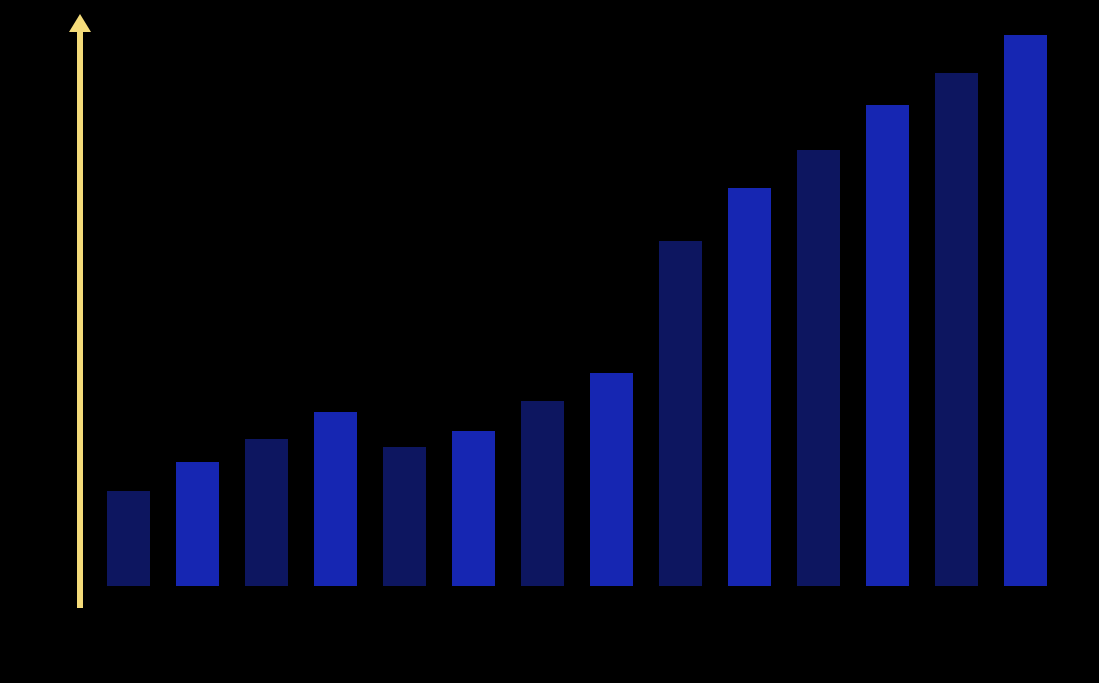 This screenshot has width=1099, height=683. Describe the element at coordinates (80, 319) in the screenshot. I see `y-axis-line` at that location.